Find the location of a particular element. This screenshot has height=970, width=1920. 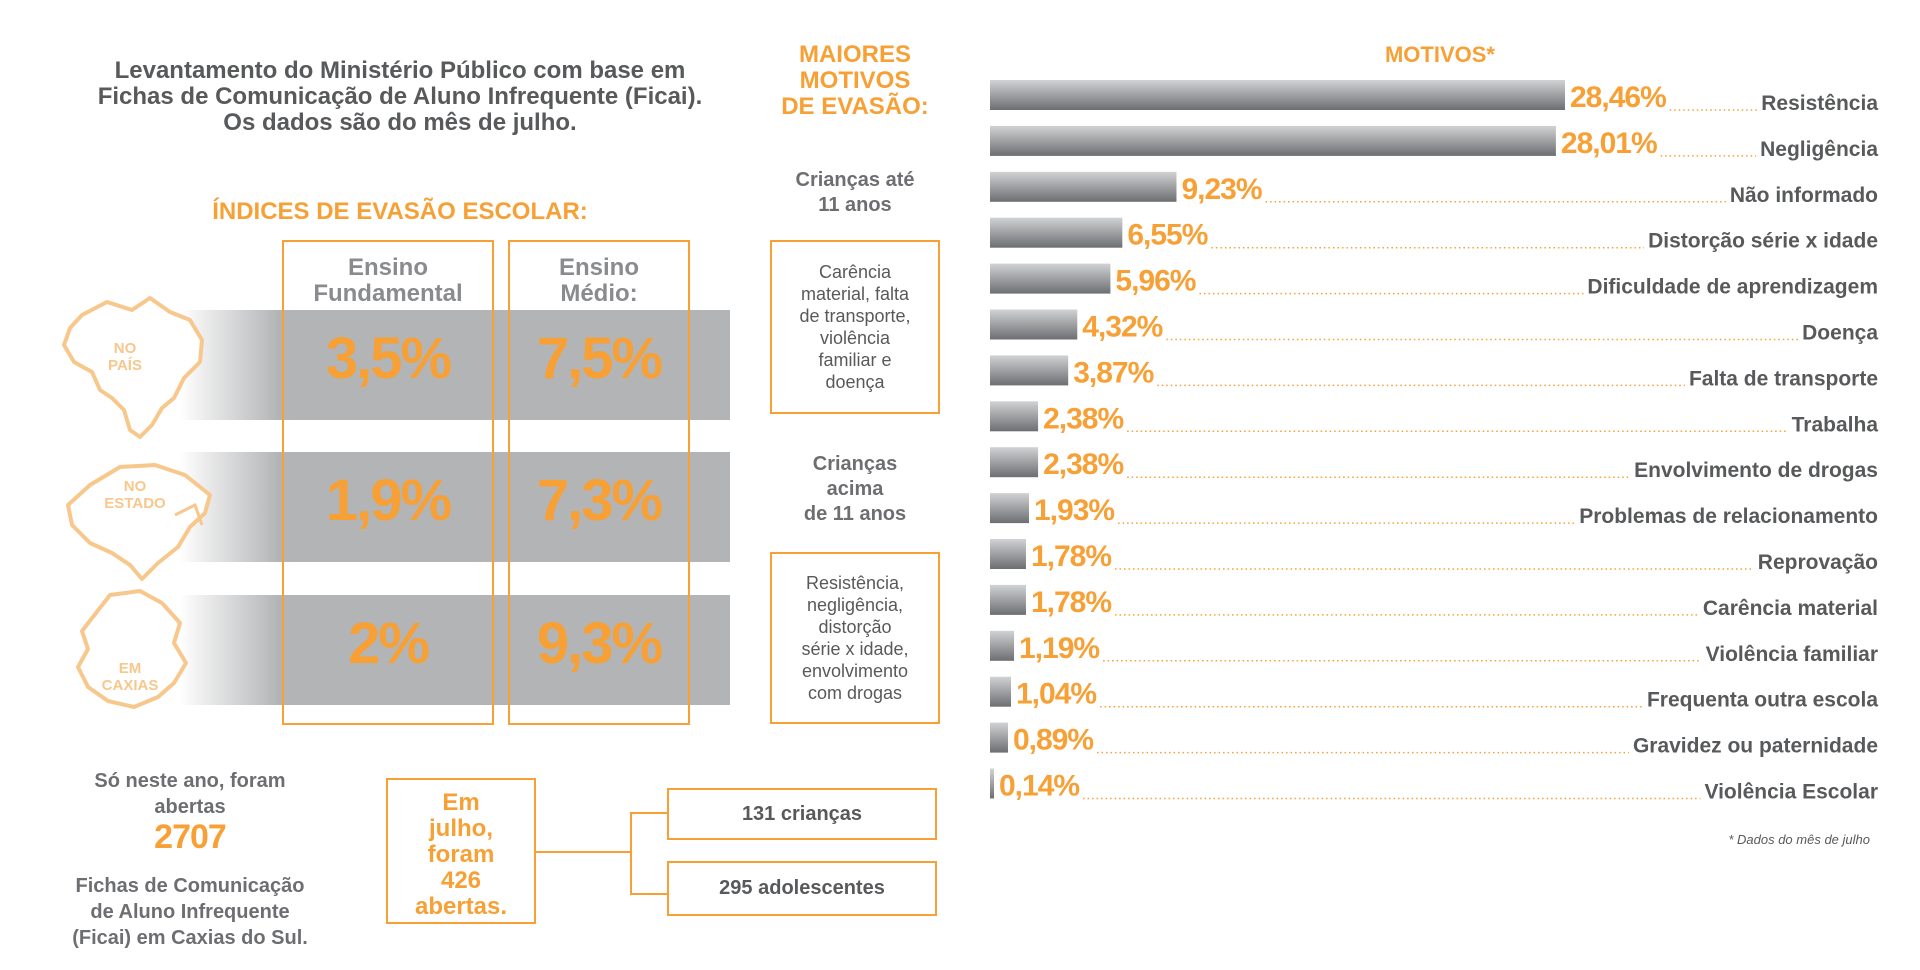

category-label-14: Gravidez ou paternidade is located at coordinates (1755, 746).